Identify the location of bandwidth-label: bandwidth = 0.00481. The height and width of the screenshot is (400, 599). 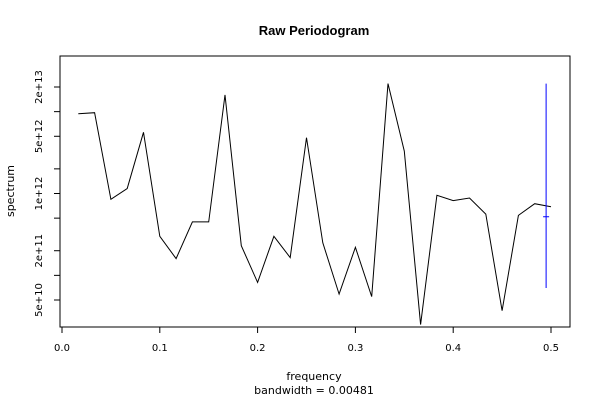
(314, 390).